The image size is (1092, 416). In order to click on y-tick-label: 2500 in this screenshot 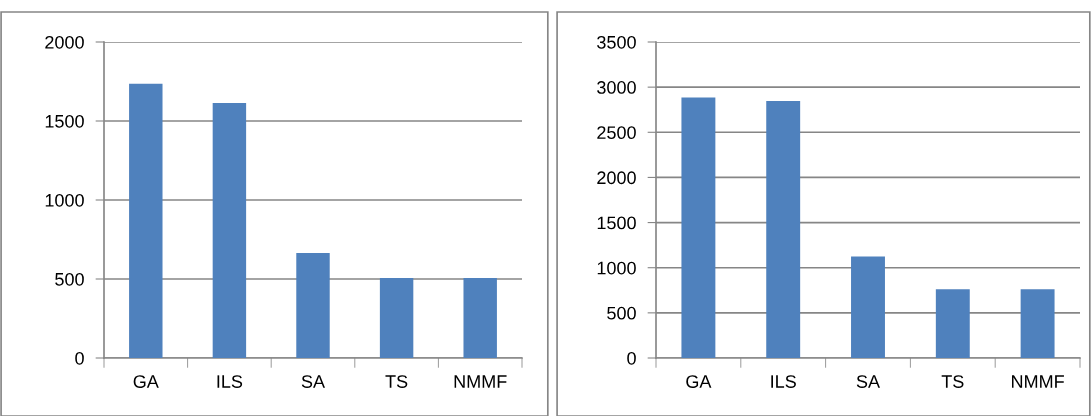, I will do `click(616, 133)`.